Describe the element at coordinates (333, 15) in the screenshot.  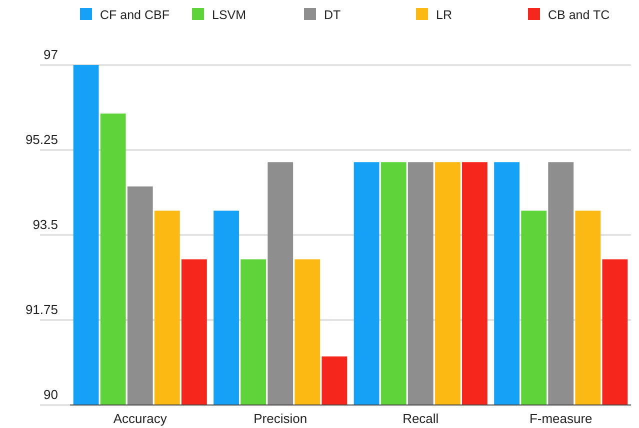
I see `legend-label: DT` at that location.